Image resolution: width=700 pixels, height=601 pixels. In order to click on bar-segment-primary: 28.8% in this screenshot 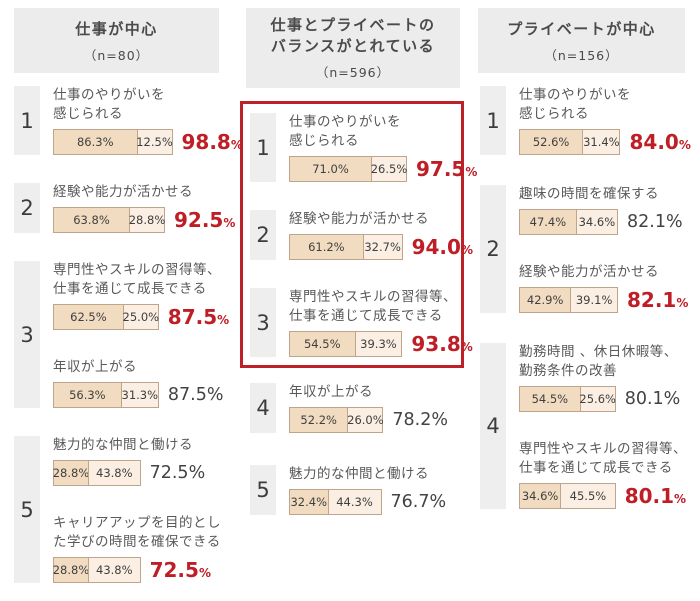, I will do `click(71, 473)`.